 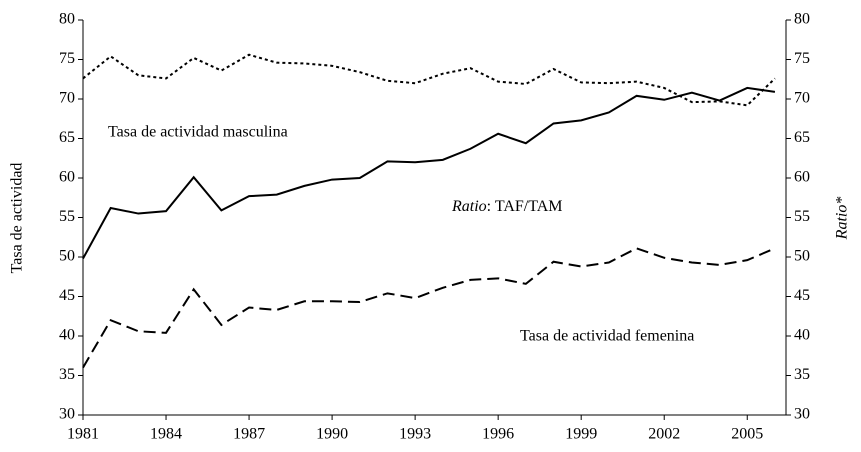 I want to click on annotation-part: : TAF/TAM, so click(x=525, y=206).